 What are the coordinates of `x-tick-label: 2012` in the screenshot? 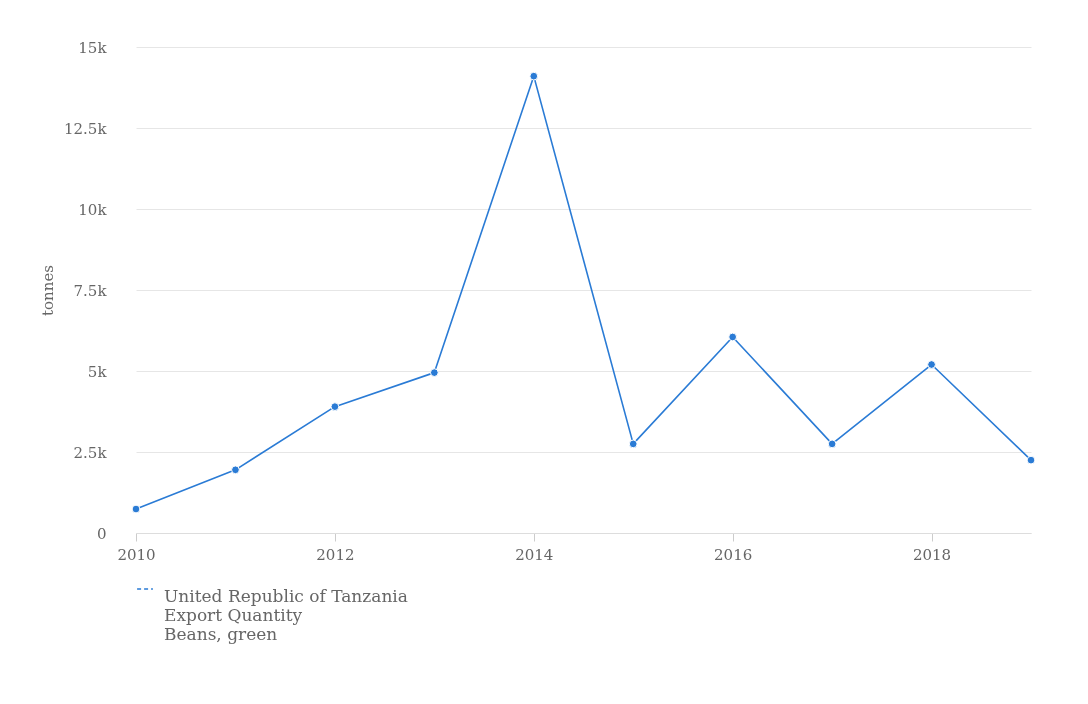 It's located at (335, 554).